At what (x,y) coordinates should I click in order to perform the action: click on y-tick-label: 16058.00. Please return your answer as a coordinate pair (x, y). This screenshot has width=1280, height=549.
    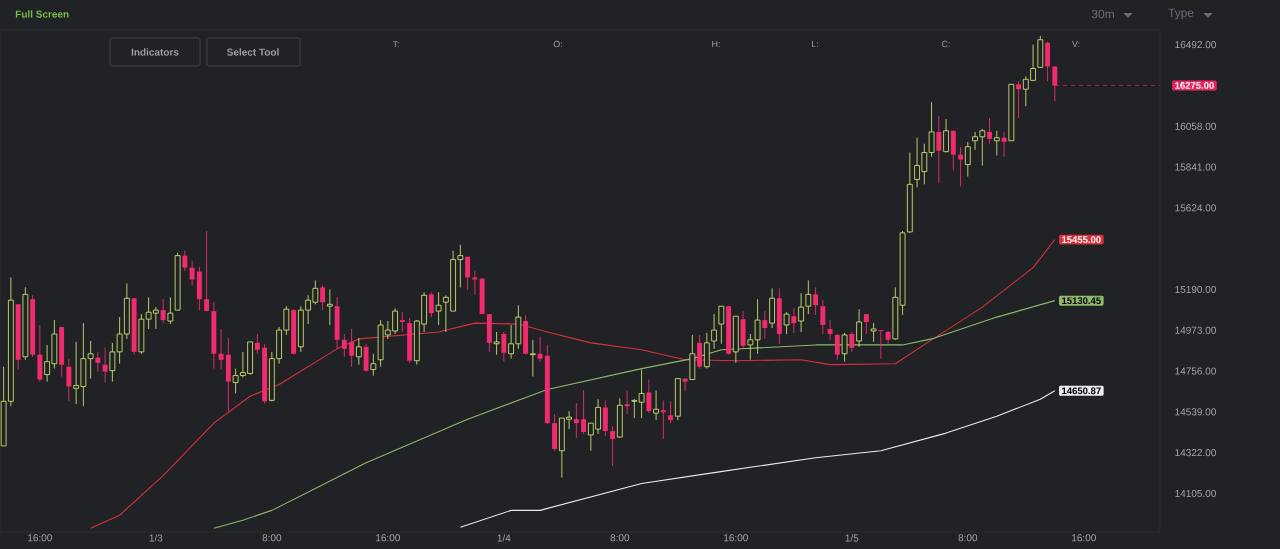
    Looking at the image, I should click on (1195, 126).